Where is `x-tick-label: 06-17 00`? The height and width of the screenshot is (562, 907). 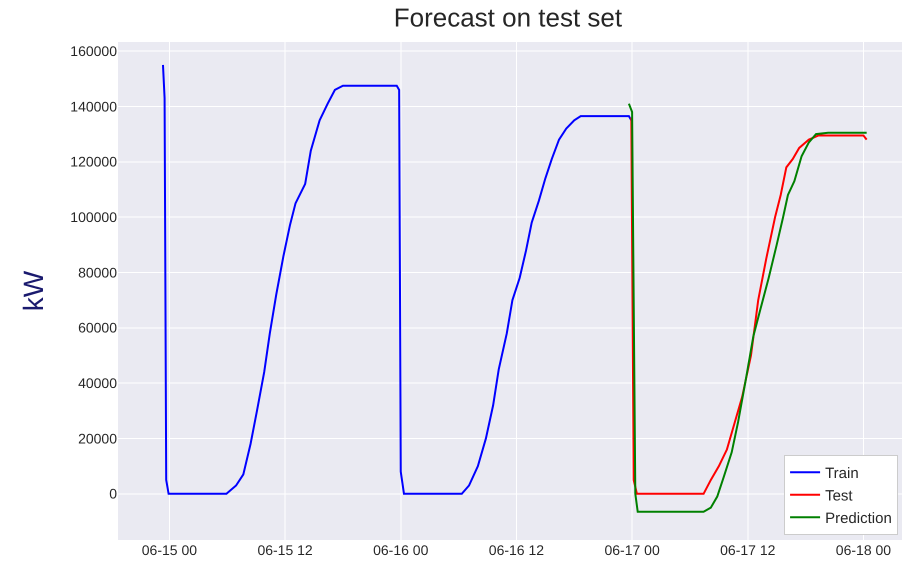 x-tick-label: 06-17 00 is located at coordinates (632, 550).